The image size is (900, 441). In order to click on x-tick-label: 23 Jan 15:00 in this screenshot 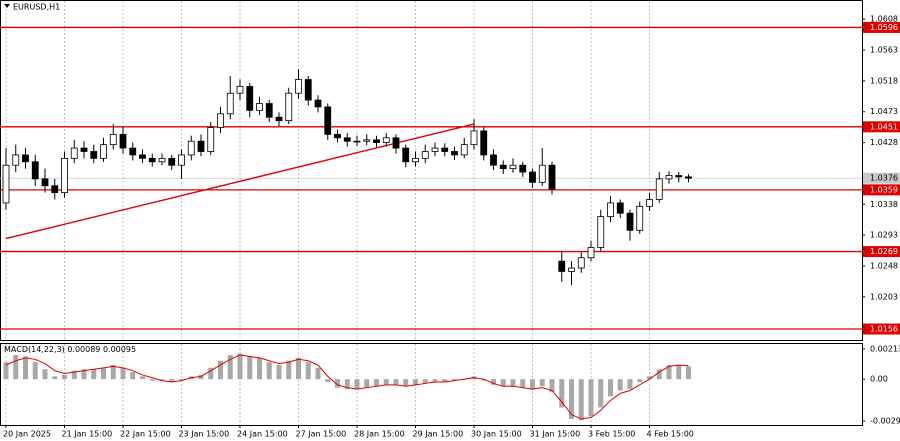, I will do `click(204, 434)`.